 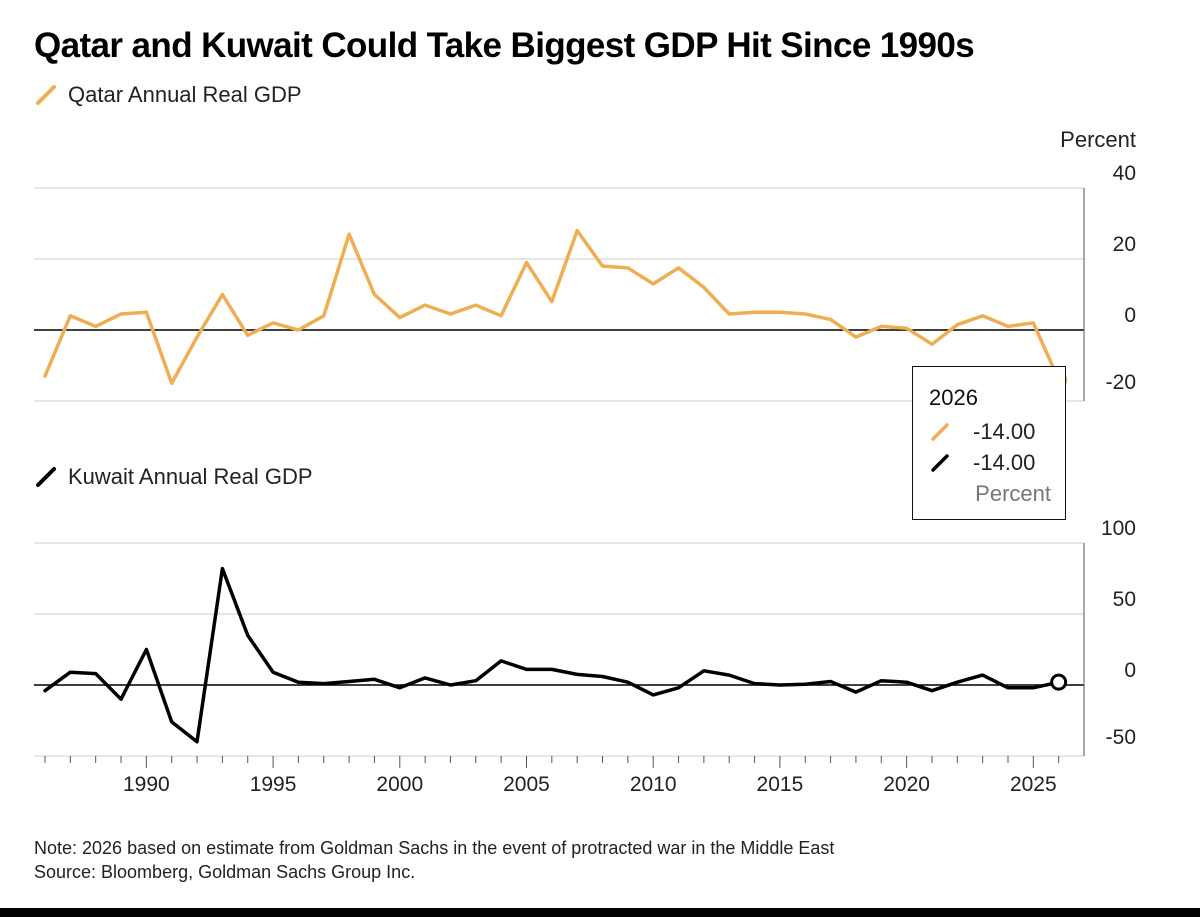 What do you see at coordinates (1004, 431) in the screenshot?
I see `tooltip-qatar-value: -14.00` at bounding box center [1004, 431].